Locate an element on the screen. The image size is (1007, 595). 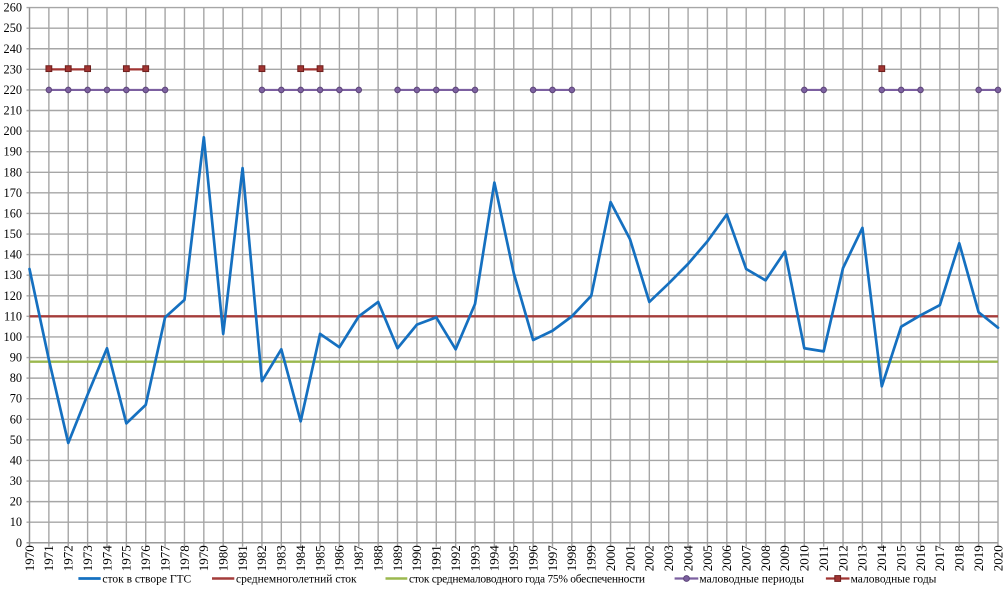
svg-text: 2020 is located at coordinates (997, 558).